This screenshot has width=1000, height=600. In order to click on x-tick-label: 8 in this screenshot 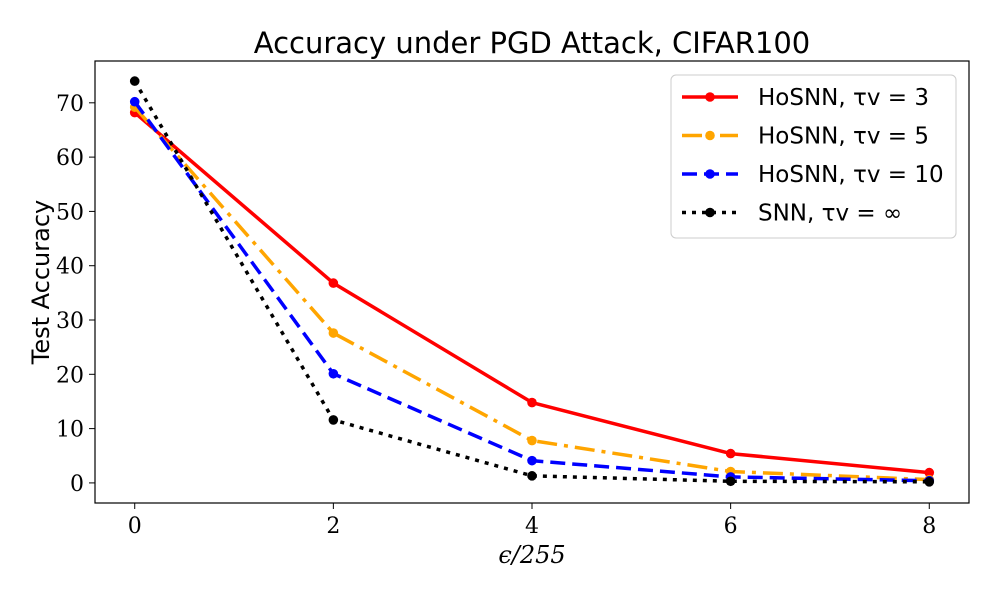, I will do `click(929, 526)`.